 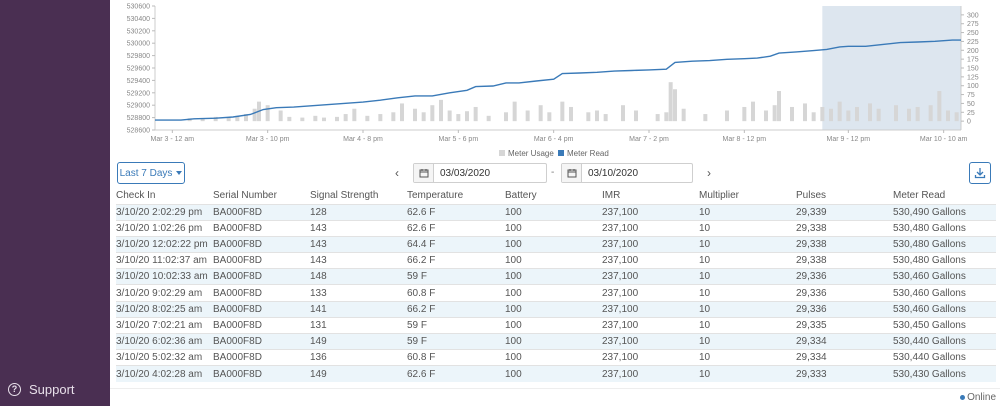 What do you see at coordinates (844, 276) in the screenshot?
I see `table-cell: 29,336` at bounding box center [844, 276].